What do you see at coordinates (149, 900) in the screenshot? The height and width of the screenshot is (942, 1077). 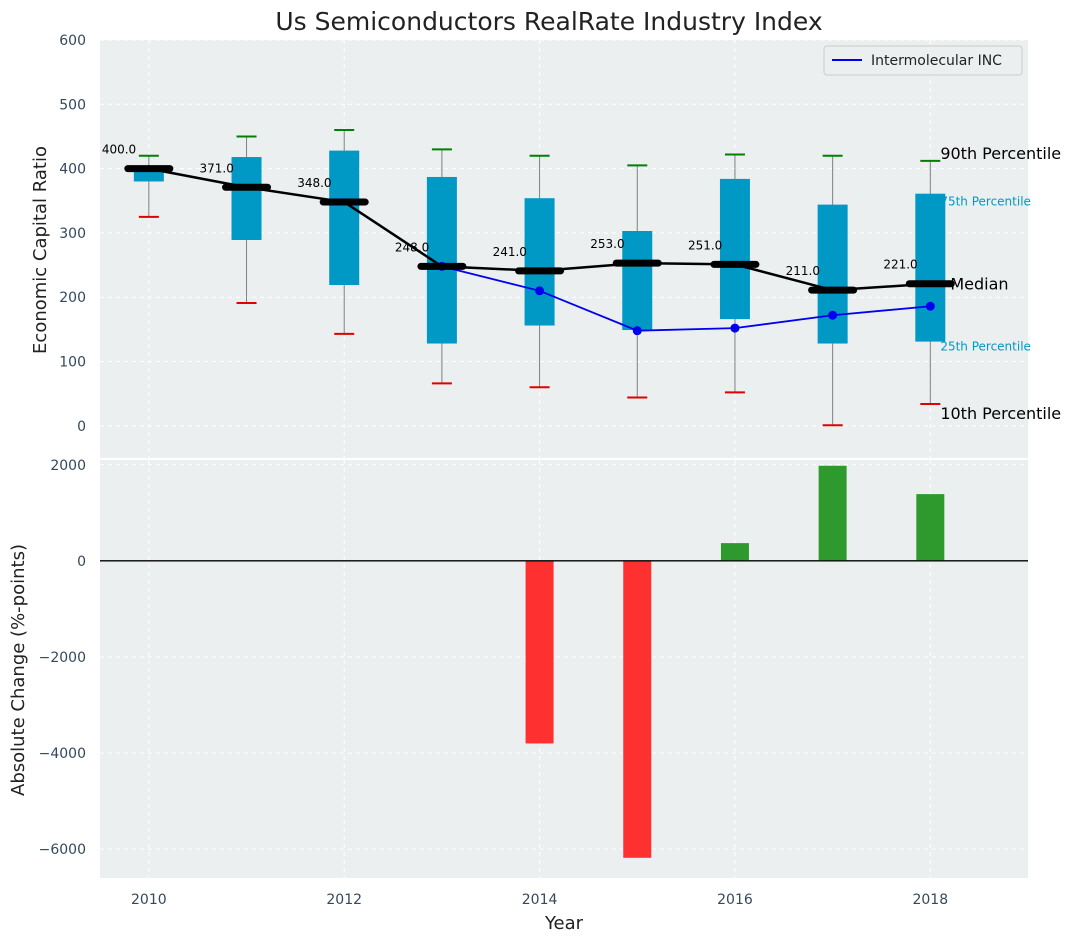 I see `x-tick-label: 2010` at bounding box center [149, 900].